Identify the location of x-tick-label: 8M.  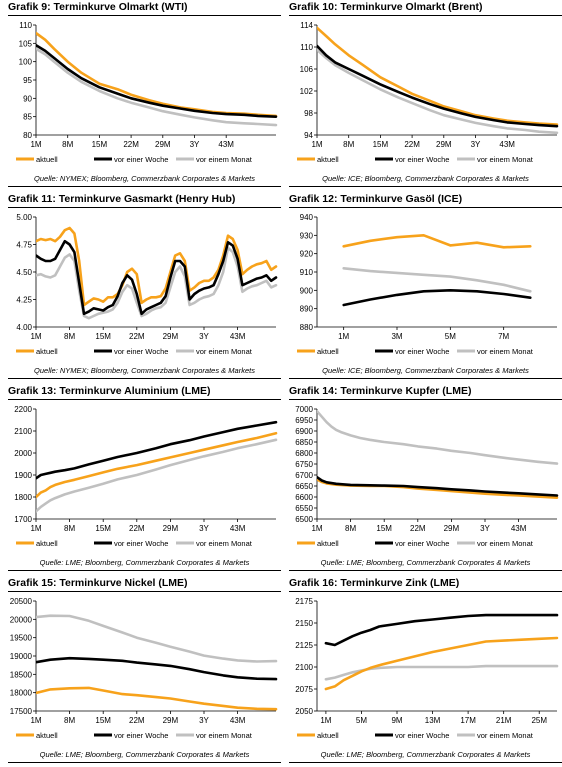
(69, 336).